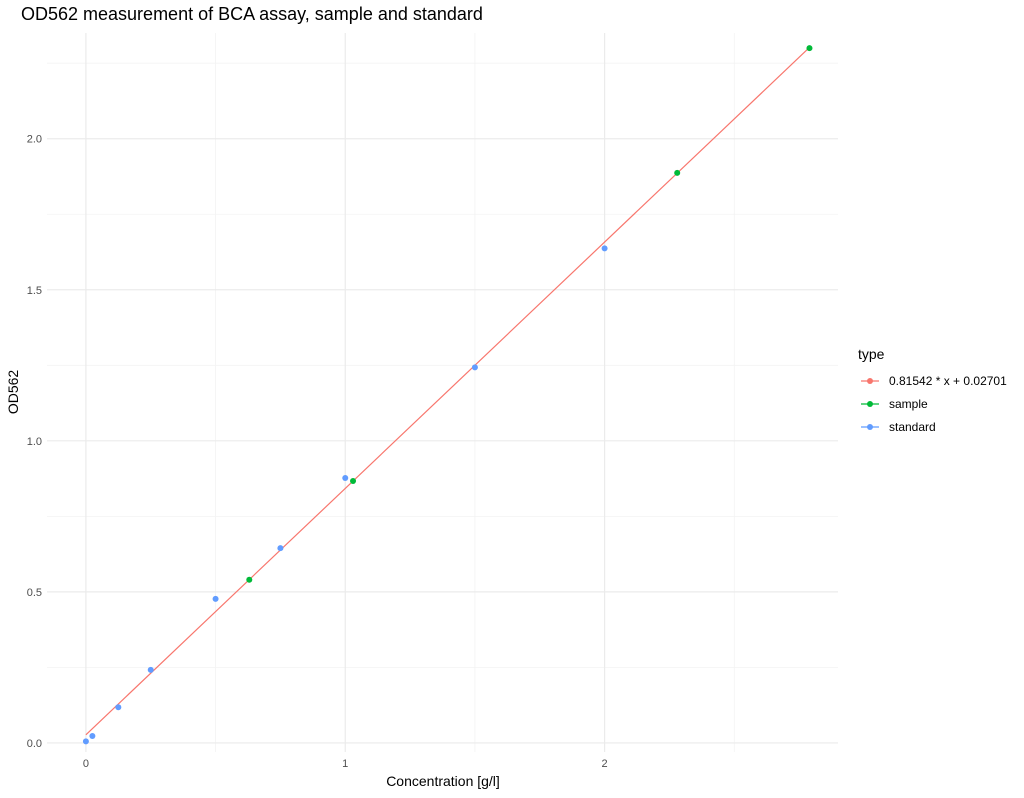  I want to click on legend-label: sample, so click(908, 404).